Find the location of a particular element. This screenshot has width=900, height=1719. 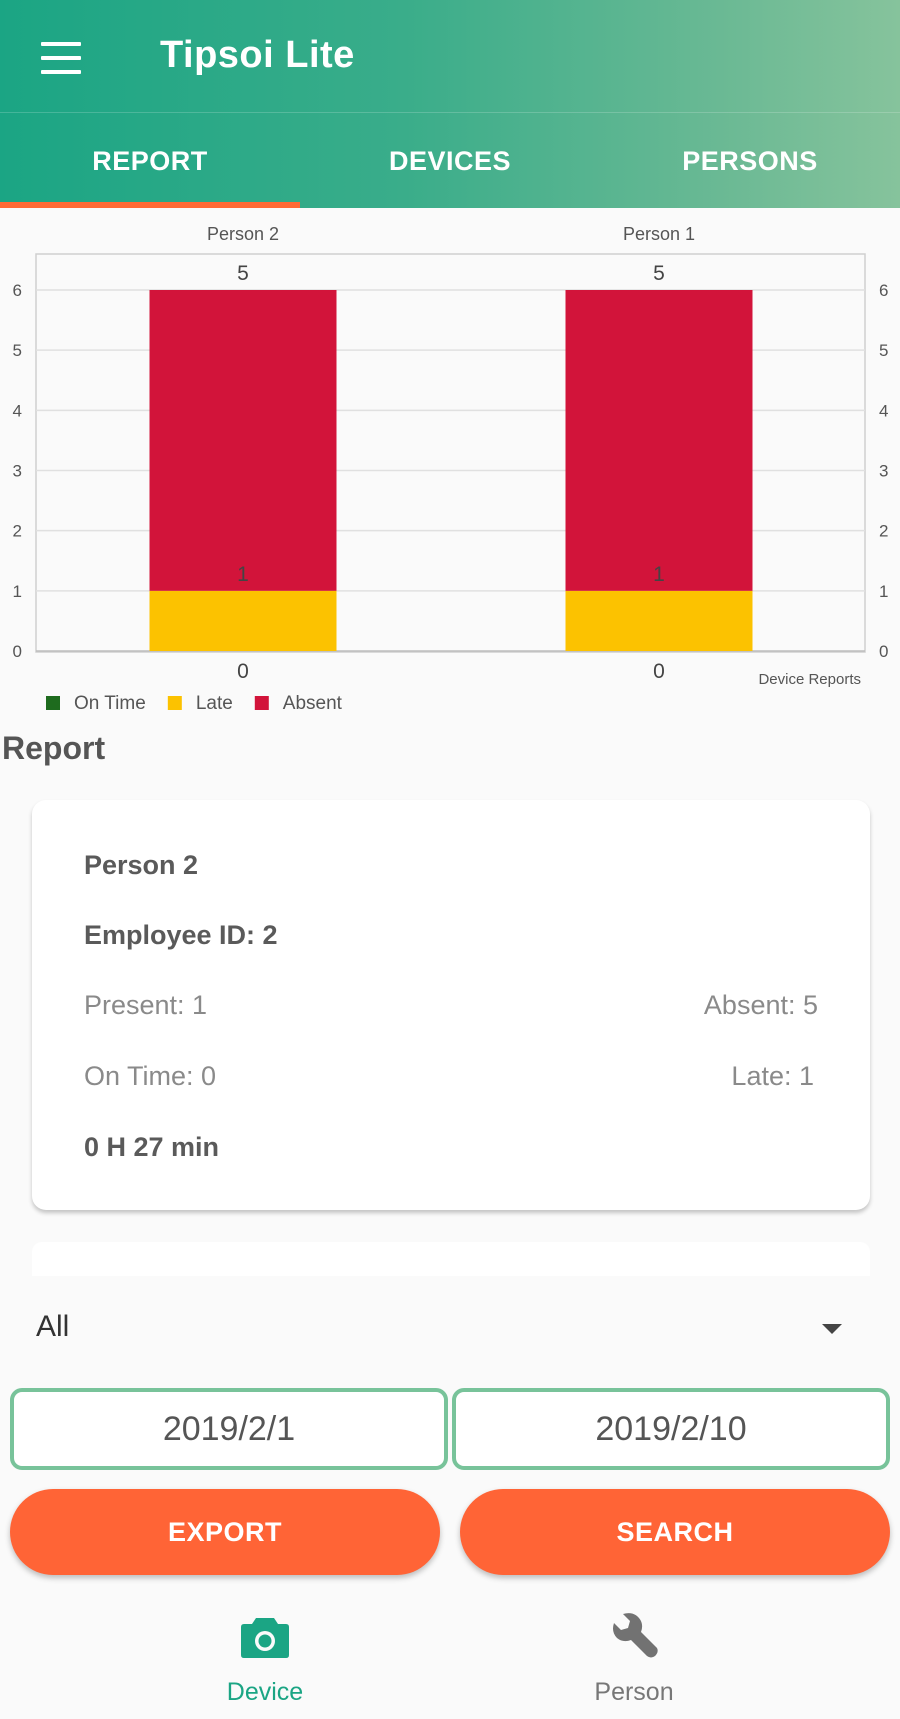

export-button: EXPORT is located at coordinates (225, 1532).